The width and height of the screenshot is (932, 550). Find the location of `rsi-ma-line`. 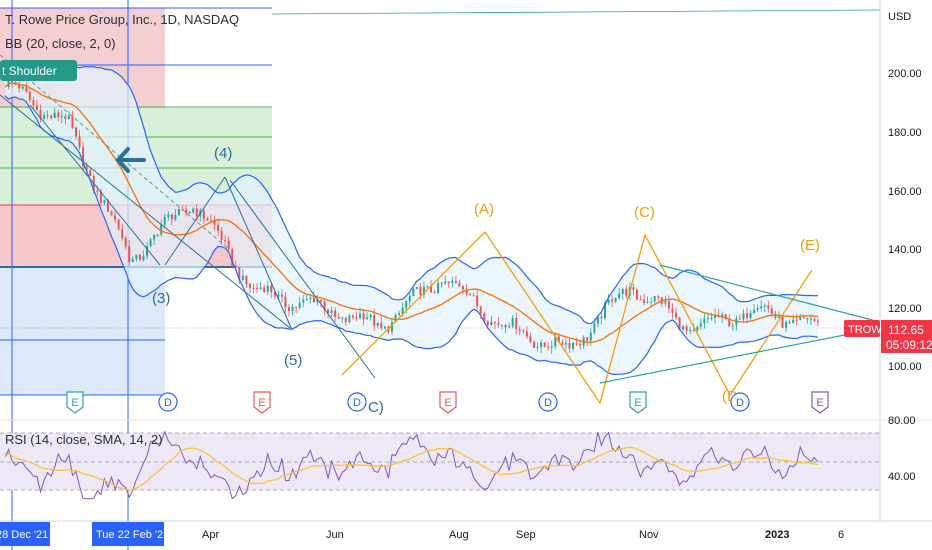

rsi-ma-line is located at coordinates (411, 468).